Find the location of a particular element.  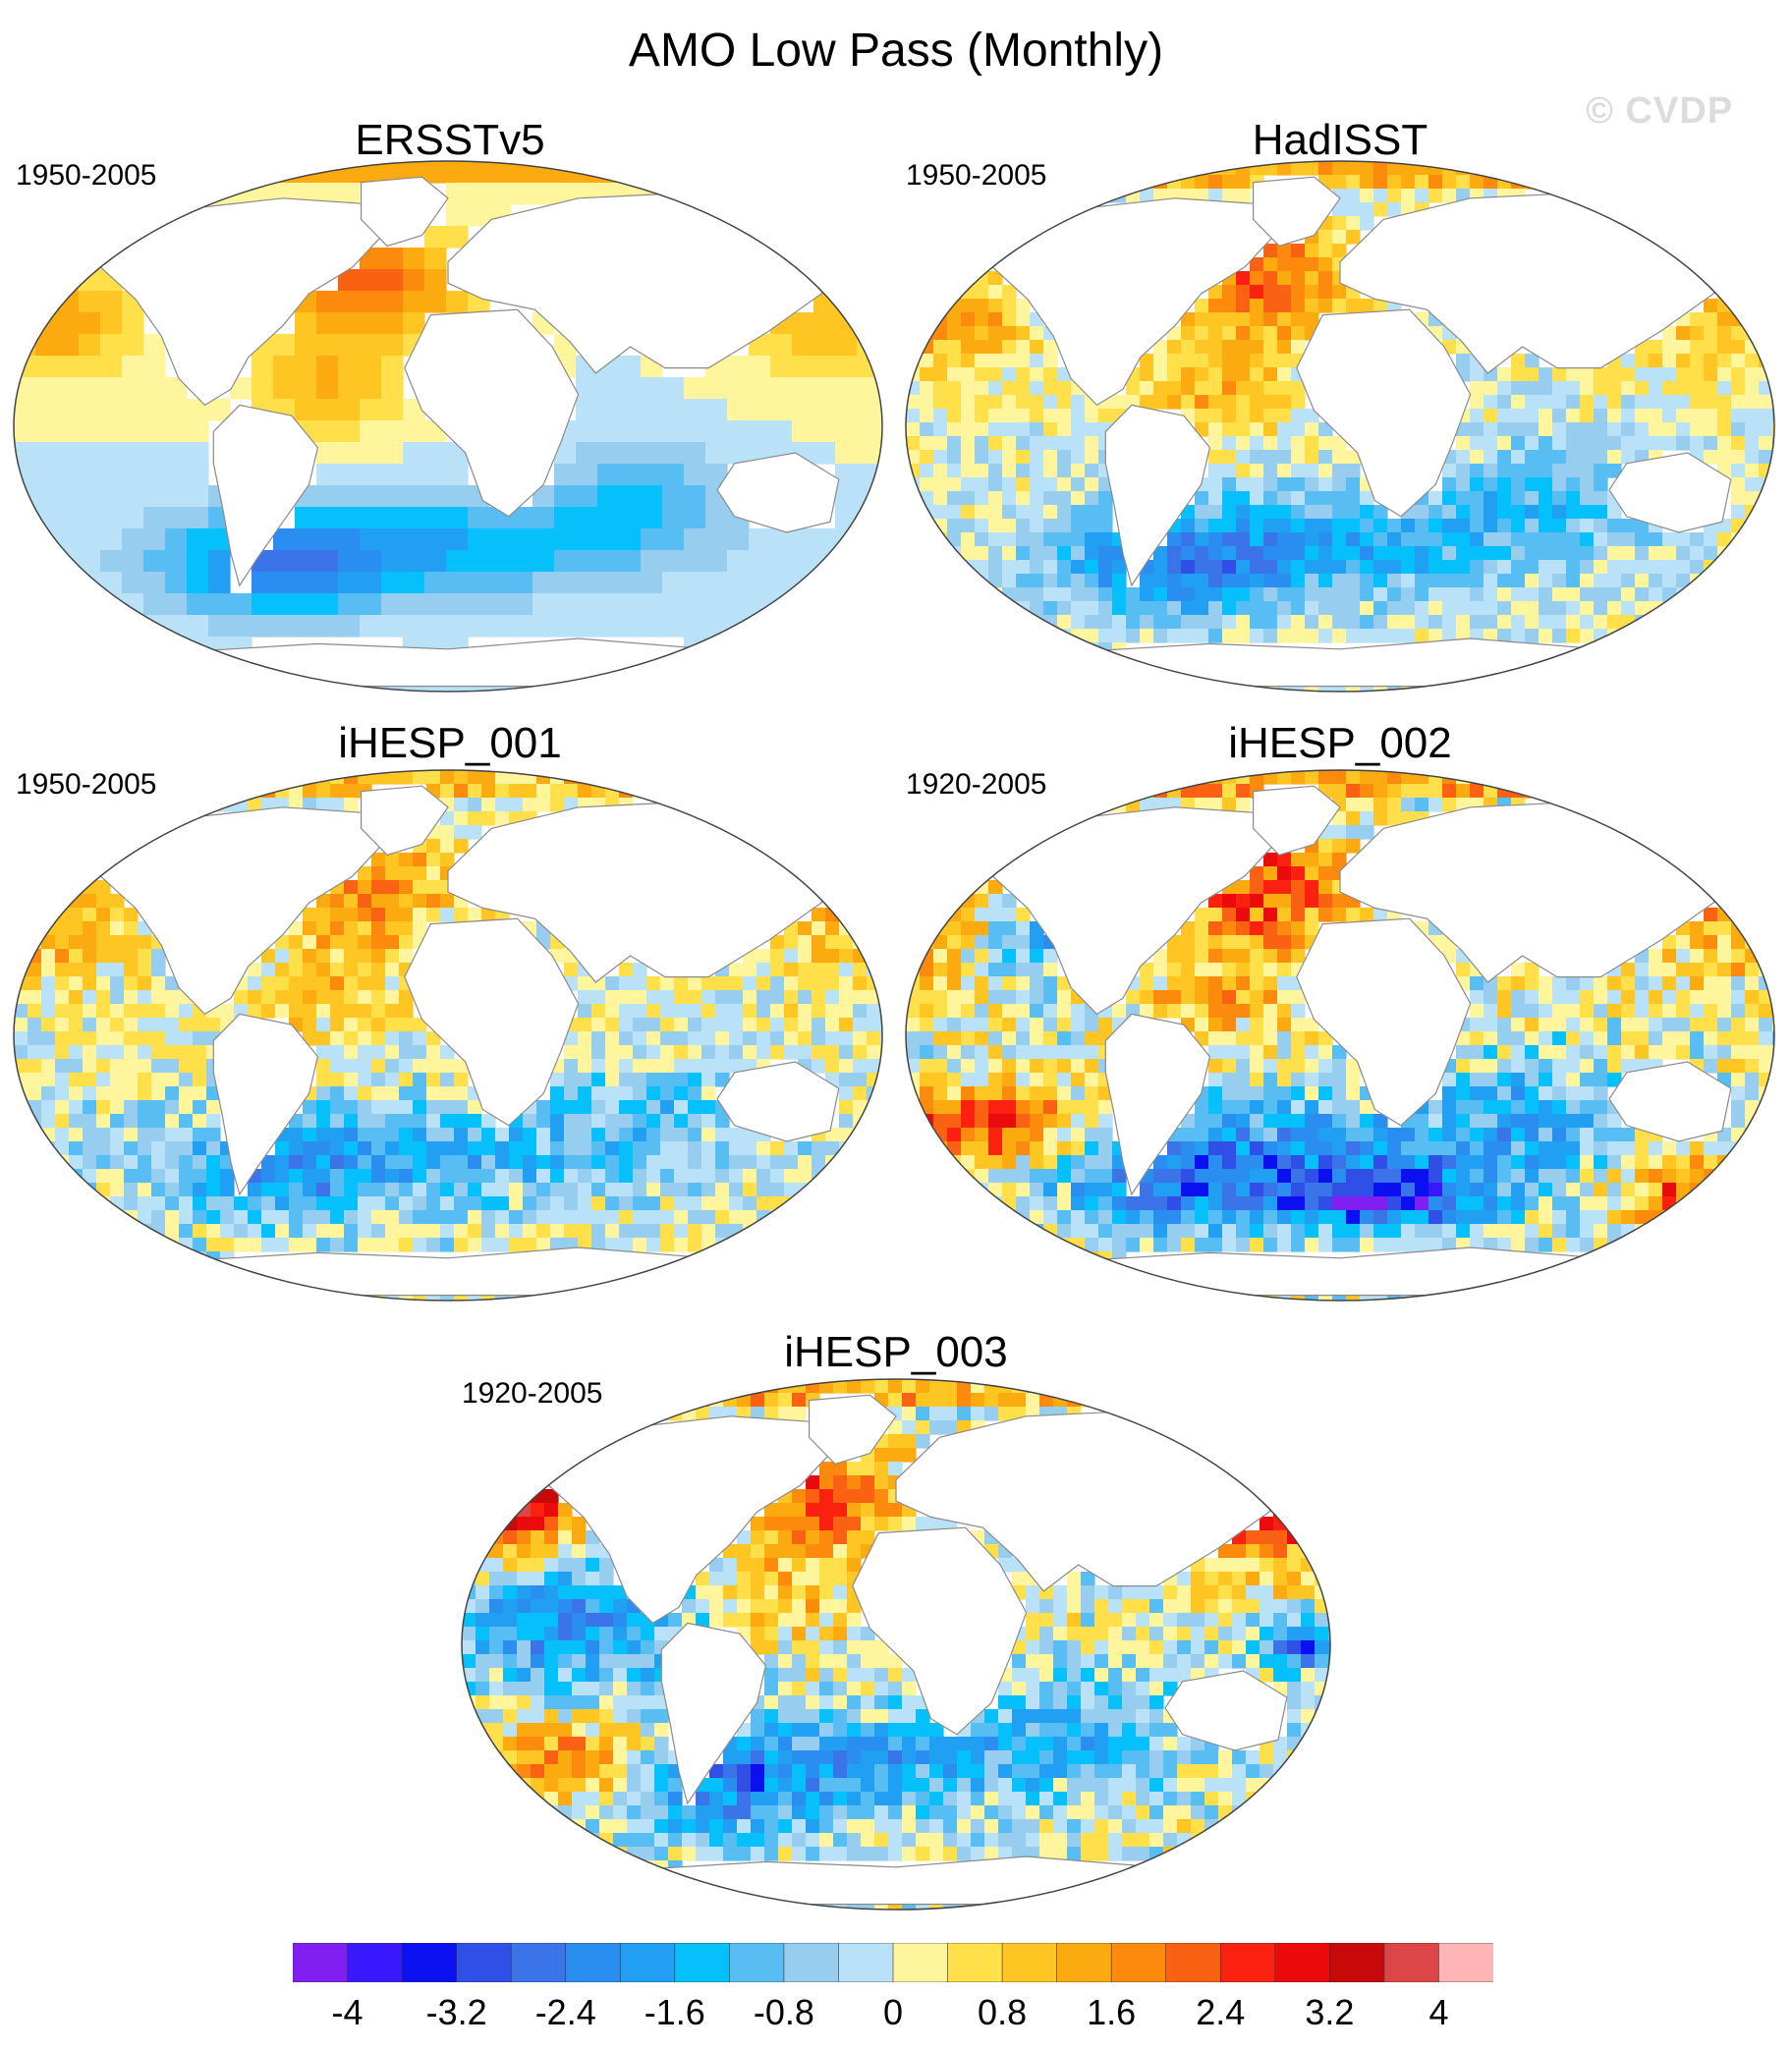

panel-title: ERSSTv5 is located at coordinates (450, 140).